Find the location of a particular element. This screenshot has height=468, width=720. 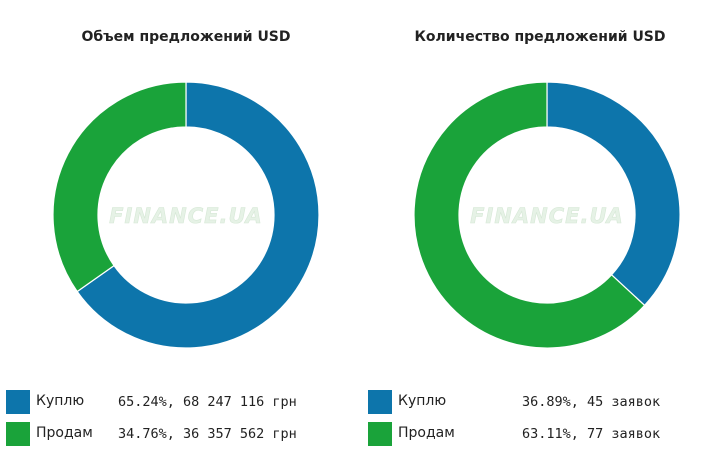

donut-slice-buy is located at coordinates (613, 194).